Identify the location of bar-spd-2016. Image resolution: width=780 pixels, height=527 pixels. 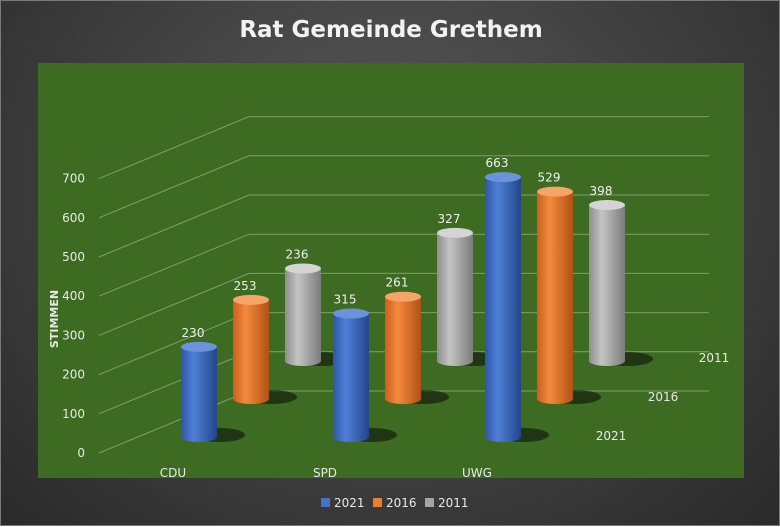
(403, 347).